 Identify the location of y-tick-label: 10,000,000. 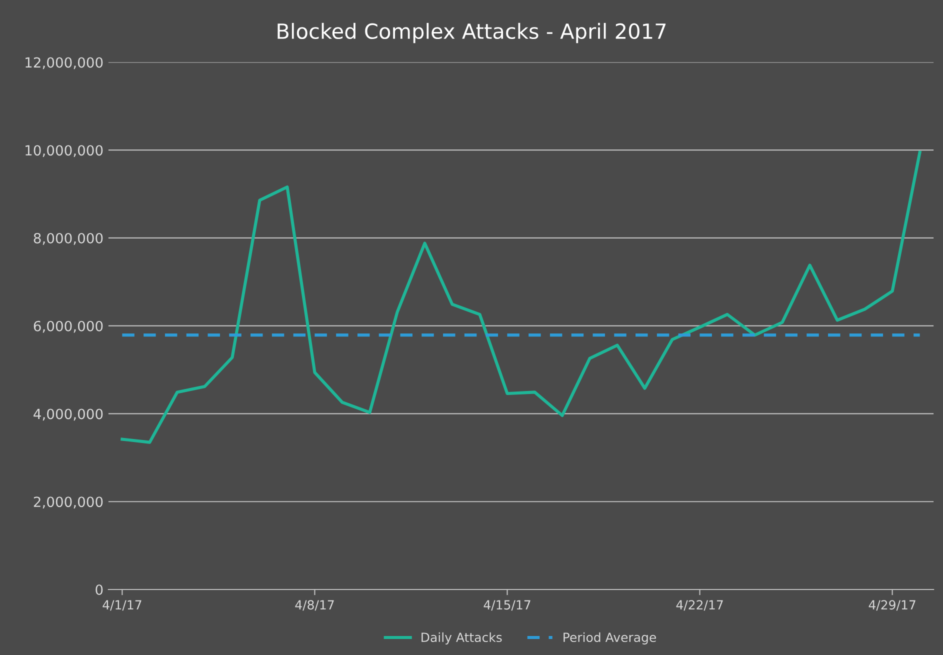
(64, 151).